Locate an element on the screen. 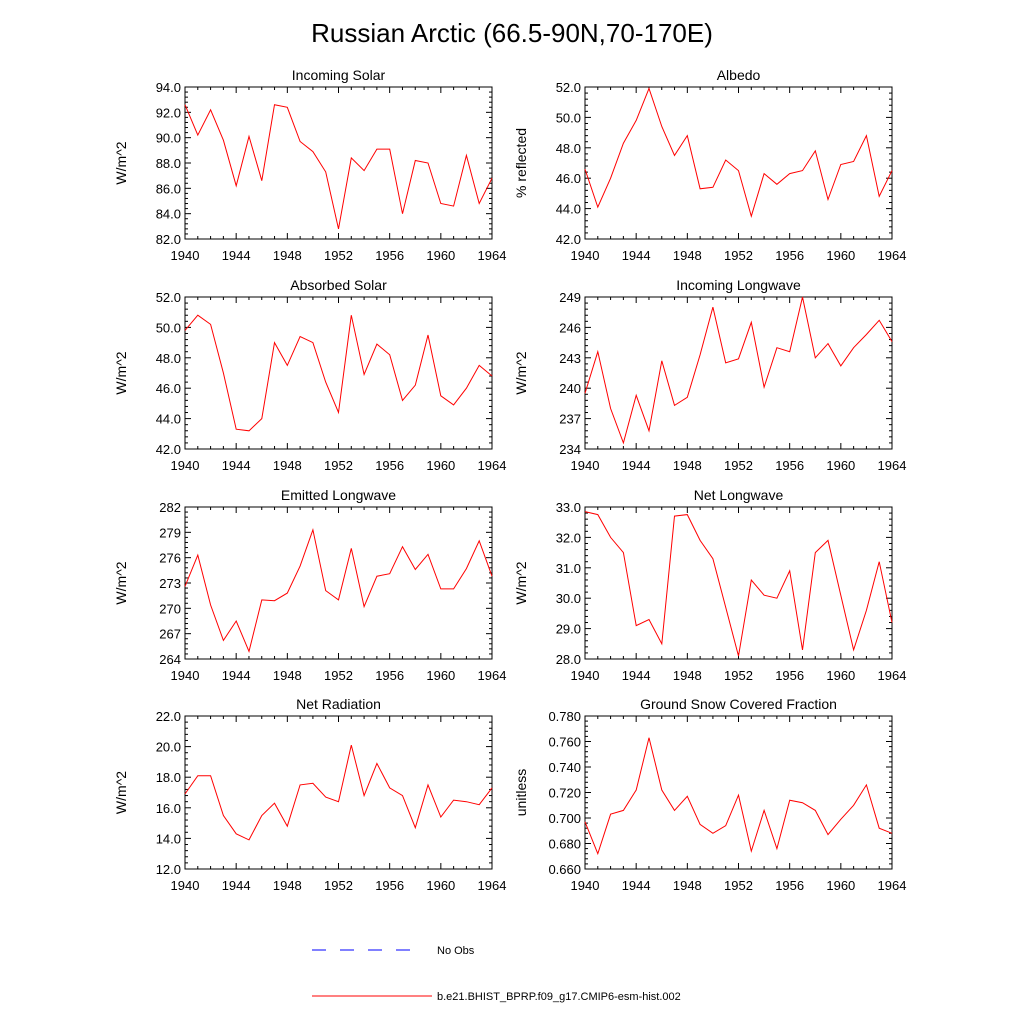 This screenshot has height=1024, width=1024. incoming-solar-ytick-label: 92.0 is located at coordinates (168, 112).